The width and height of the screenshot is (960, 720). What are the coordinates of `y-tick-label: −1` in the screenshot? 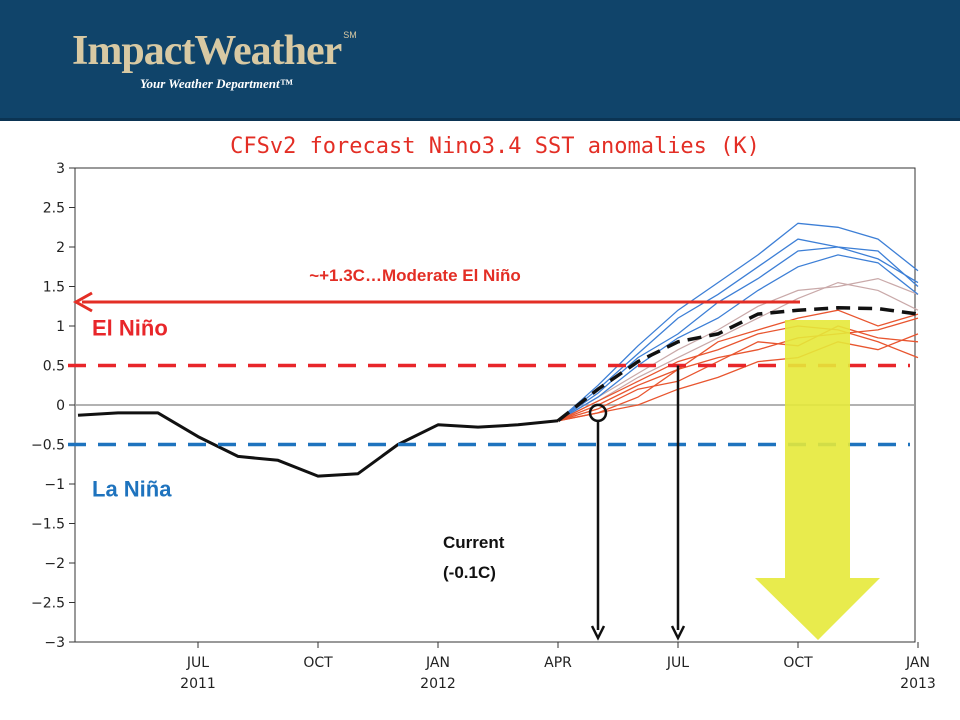 It's located at (54, 485).